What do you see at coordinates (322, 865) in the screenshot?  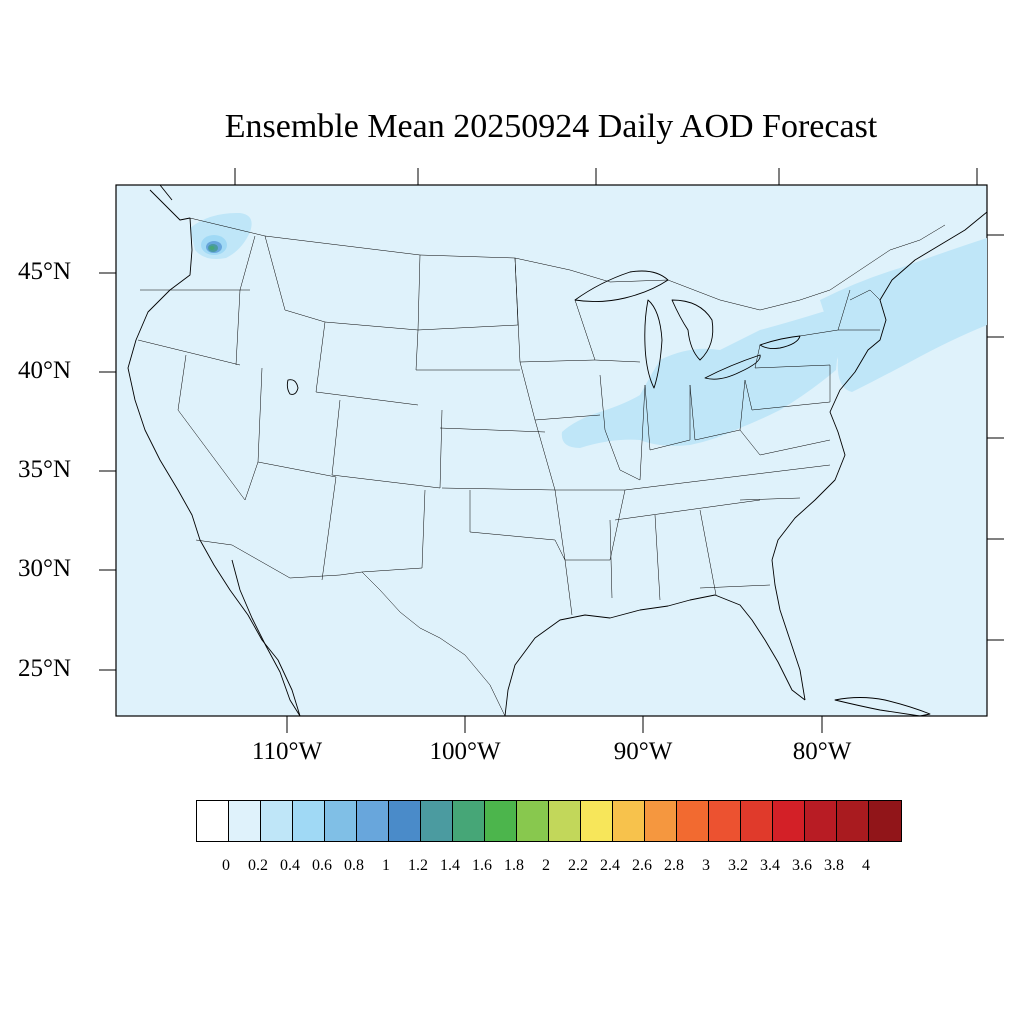 I see `colorbar-level-label: 0.6` at bounding box center [322, 865].